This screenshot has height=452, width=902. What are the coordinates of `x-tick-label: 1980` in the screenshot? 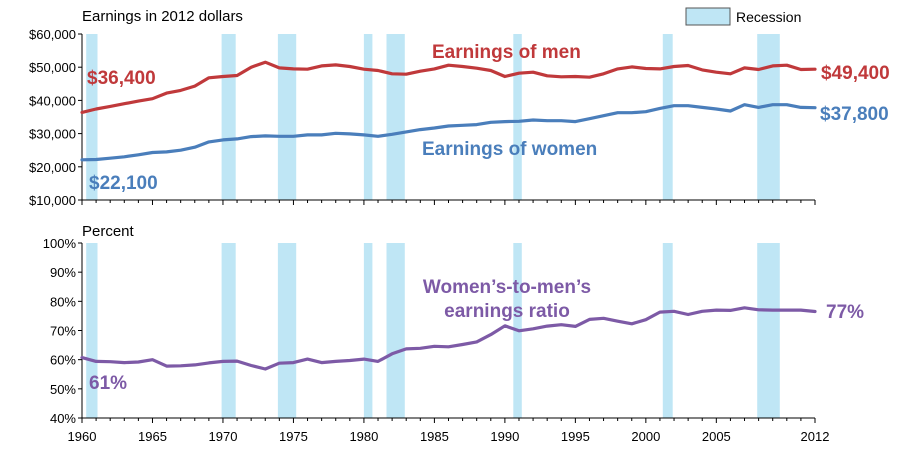 It's located at (363, 436).